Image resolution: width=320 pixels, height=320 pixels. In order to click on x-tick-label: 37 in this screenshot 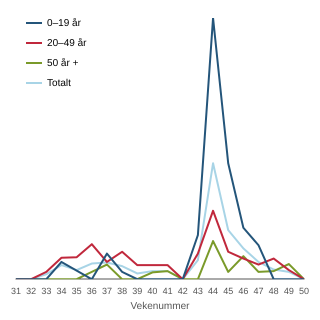, I will do `click(107, 291)`.